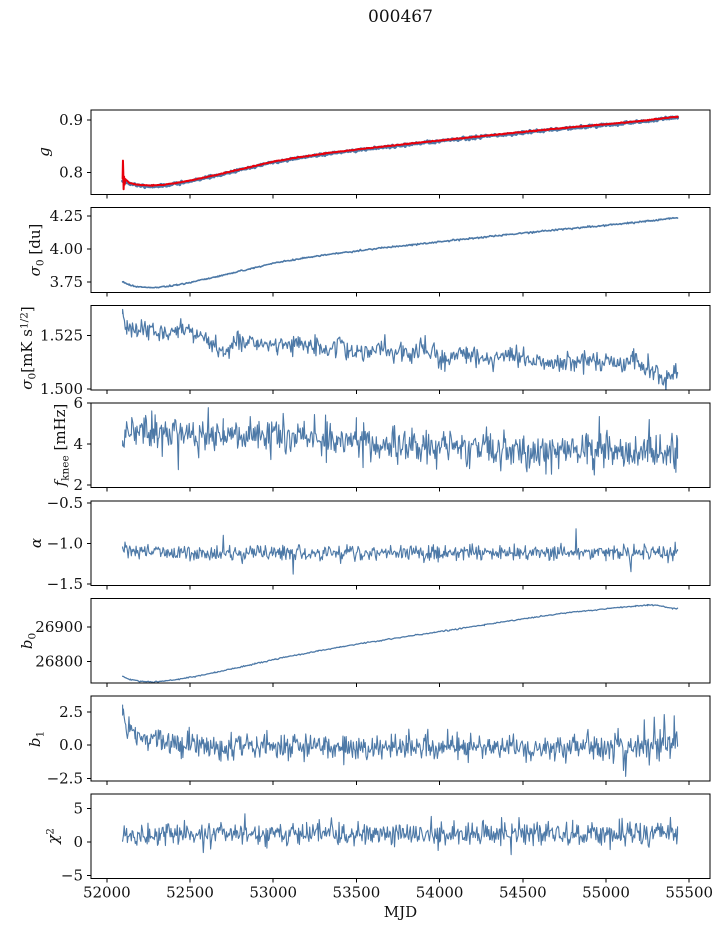 This screenshot has height=936, width=725. Describe the element at coordinates (440, 893) in the screenshot. I see `x-tick-label: 54000` at that location.